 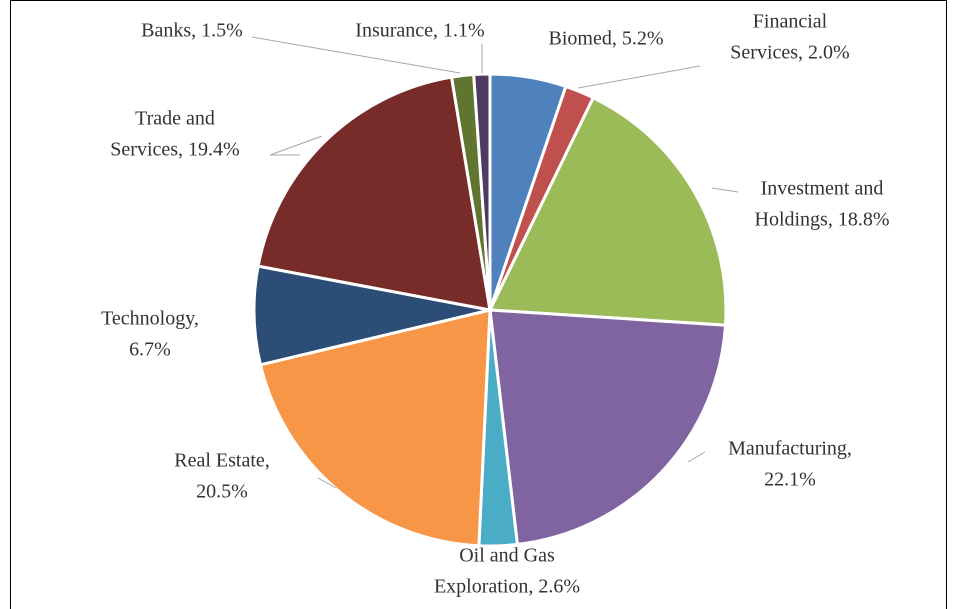 What do you see at coordinates (822, 220) in the screenshot?
I see `data-label: Holdings, 18.8%` at bounding box center [822, 220].